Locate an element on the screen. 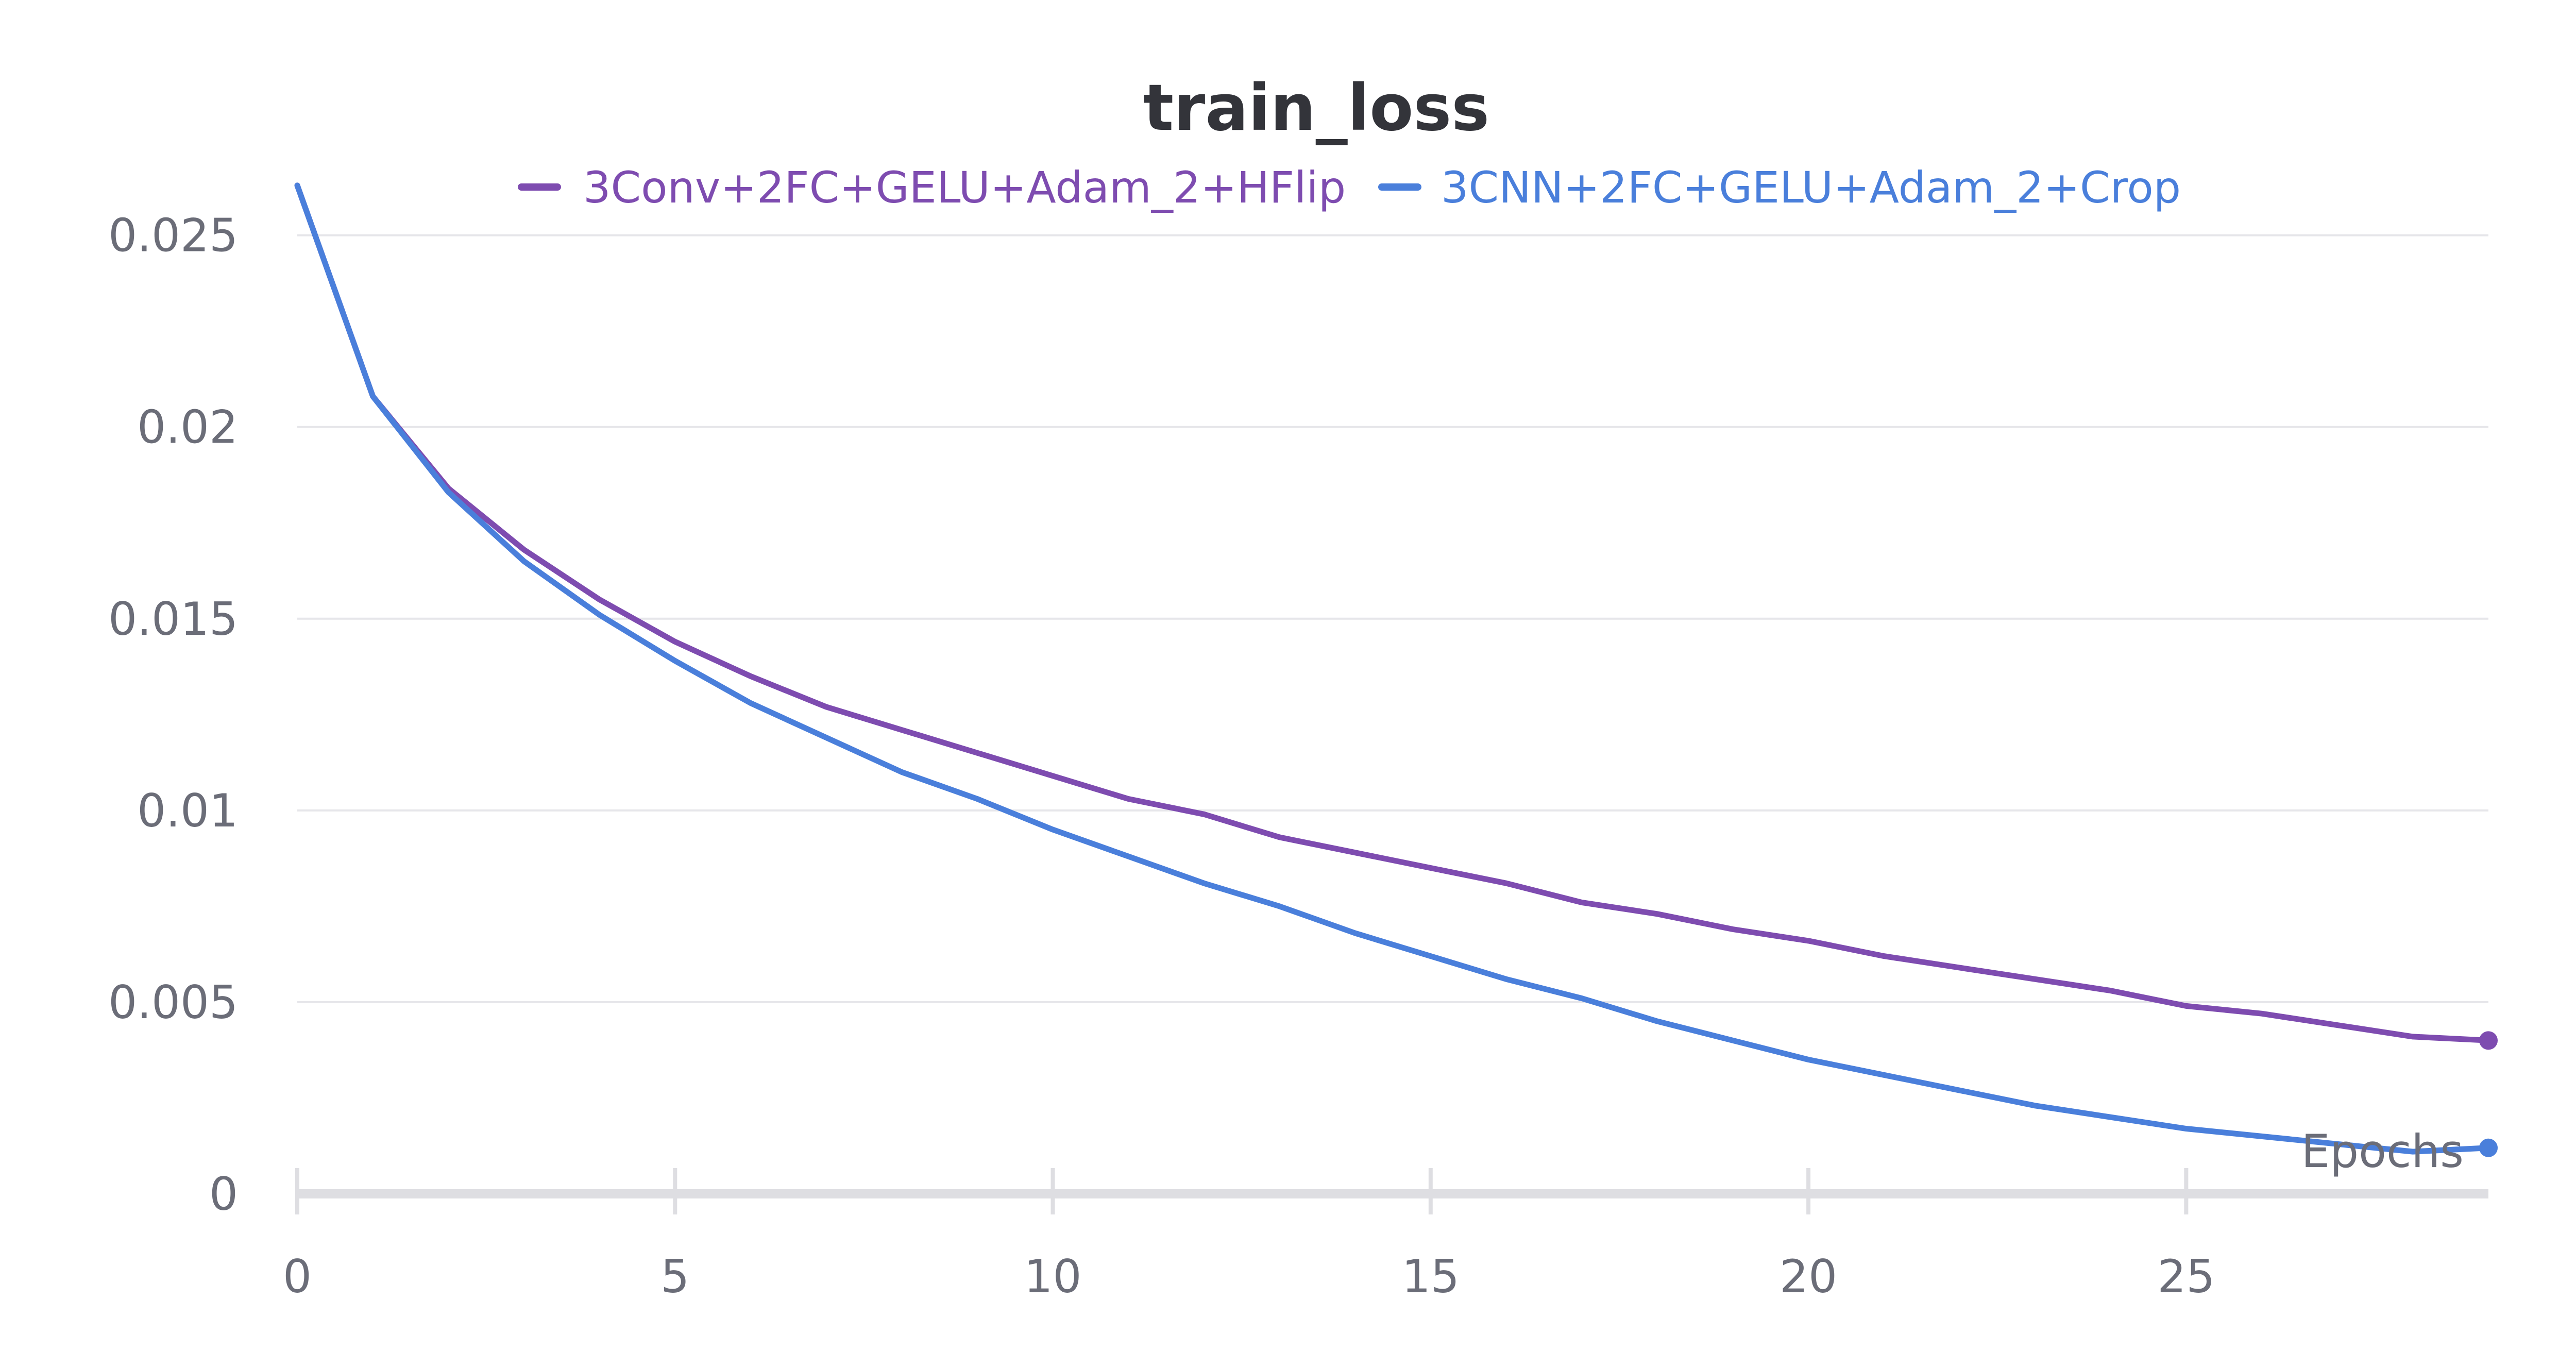  x-tick-label: 5 is located at coordinates (674, 1276).